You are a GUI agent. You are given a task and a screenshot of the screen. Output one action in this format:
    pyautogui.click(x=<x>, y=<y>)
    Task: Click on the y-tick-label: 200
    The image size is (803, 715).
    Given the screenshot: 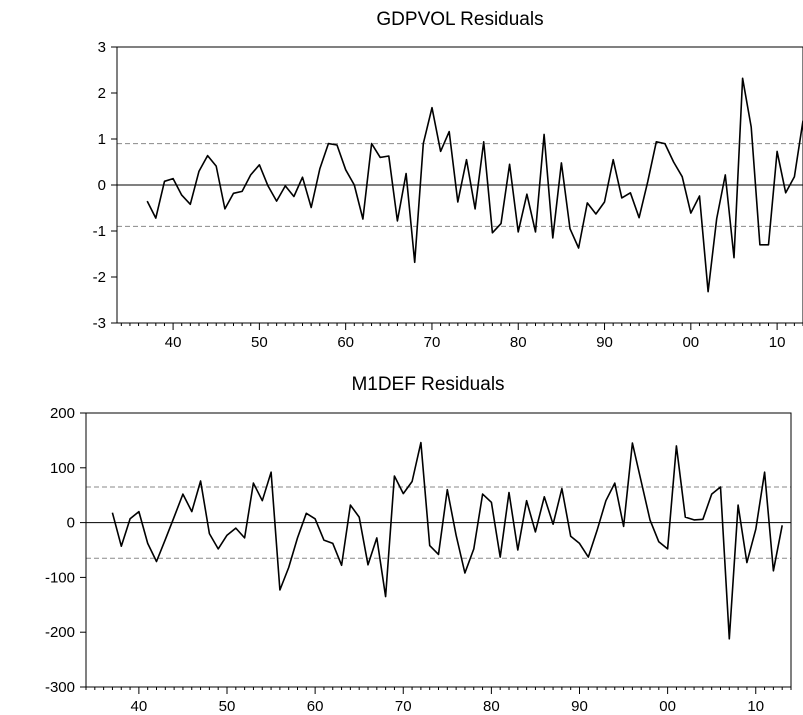 What is the action you would take?
    pyautogui.click(x=62, y=413)
    